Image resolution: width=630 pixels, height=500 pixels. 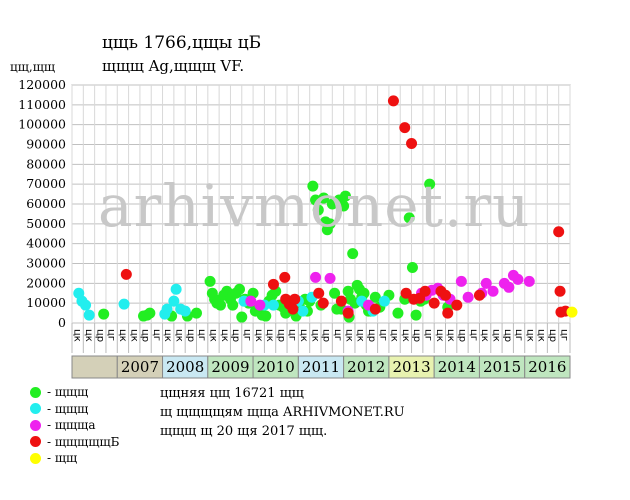 What do you see at coordinates (547, 367) in the screenshot?
I see `year-label: 2016` at bounding box center [547, 367].